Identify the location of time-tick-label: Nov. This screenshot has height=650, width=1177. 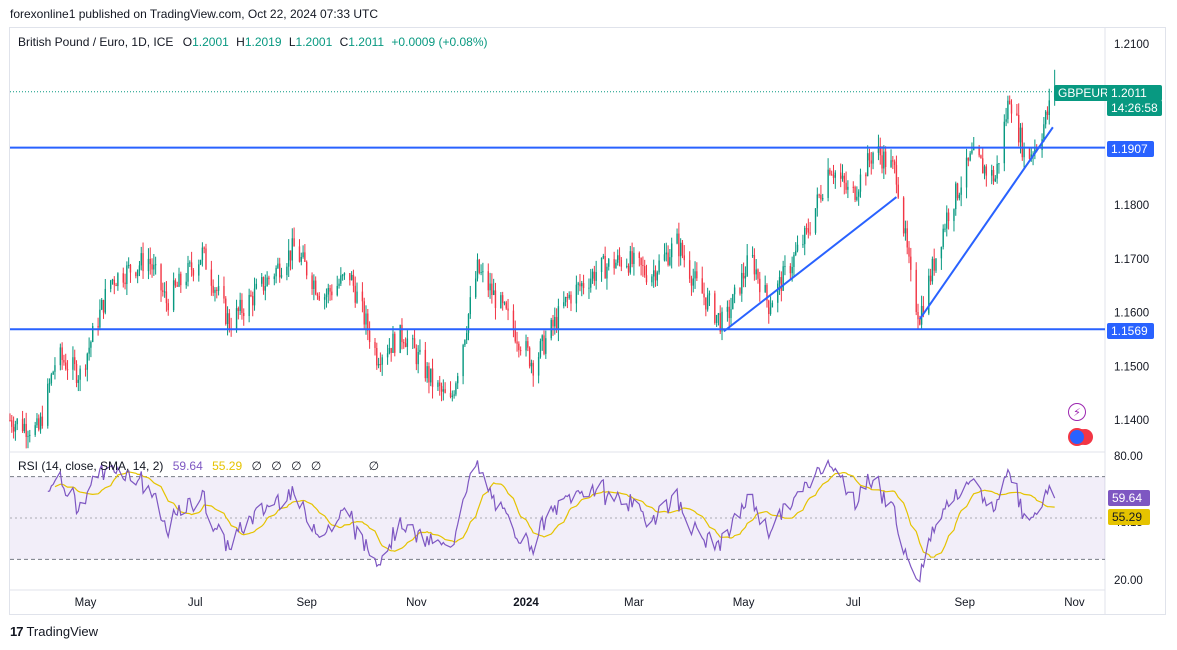
(1074, 603).